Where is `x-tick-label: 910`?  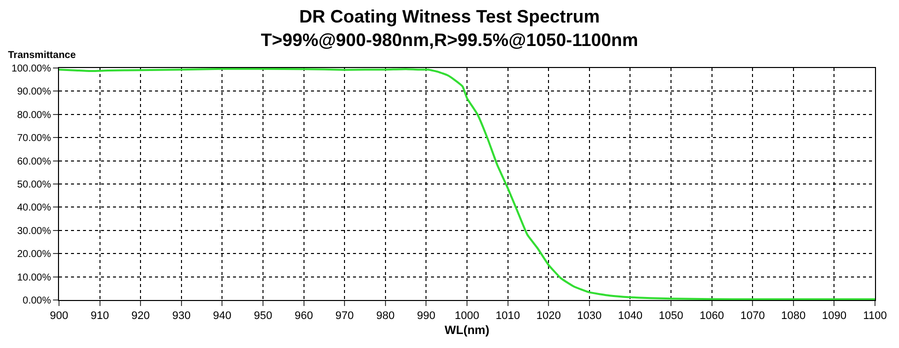
x-tick-label: 910 is located at coordinates (99, 316).